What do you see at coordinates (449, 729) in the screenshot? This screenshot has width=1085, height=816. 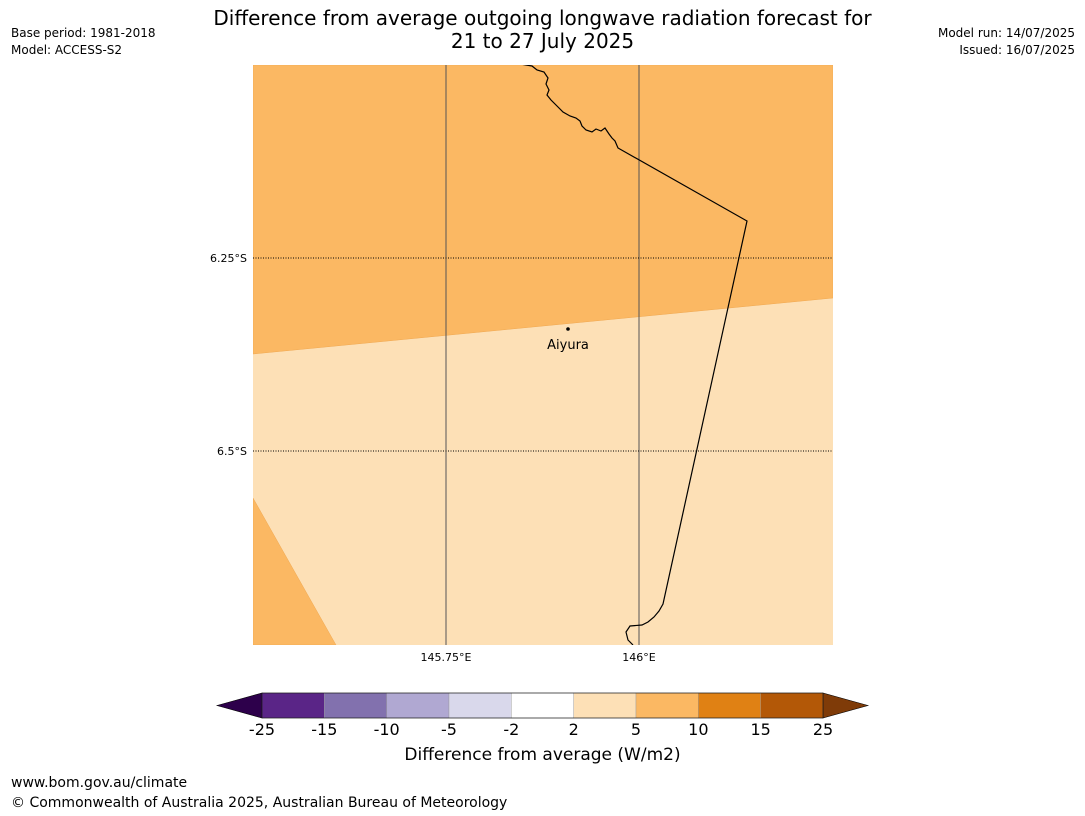 I see `colorbar-tick-label: -5` at bounding box center [449, 729].